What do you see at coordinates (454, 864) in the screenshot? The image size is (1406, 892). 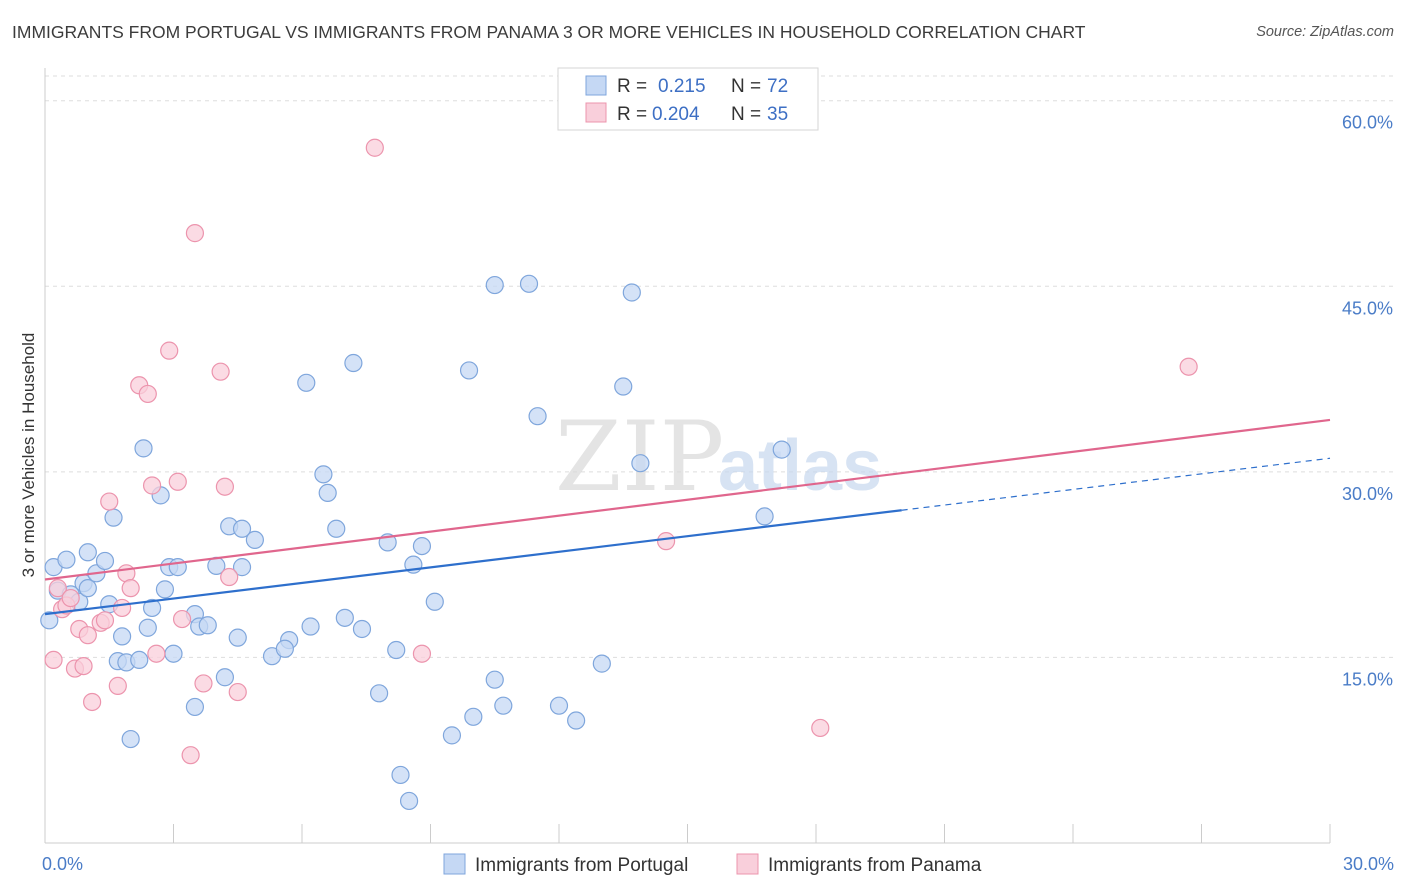 I see `bottom-legend-swatch-portugal` at bounding box center [454, 864].